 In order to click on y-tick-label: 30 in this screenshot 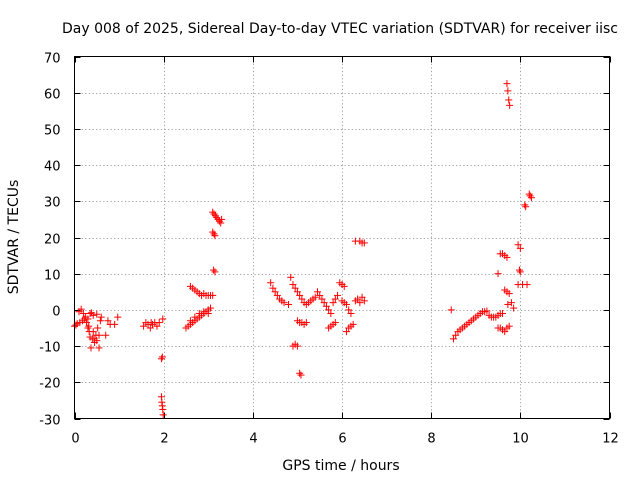, I will do `click(52, 203)`.